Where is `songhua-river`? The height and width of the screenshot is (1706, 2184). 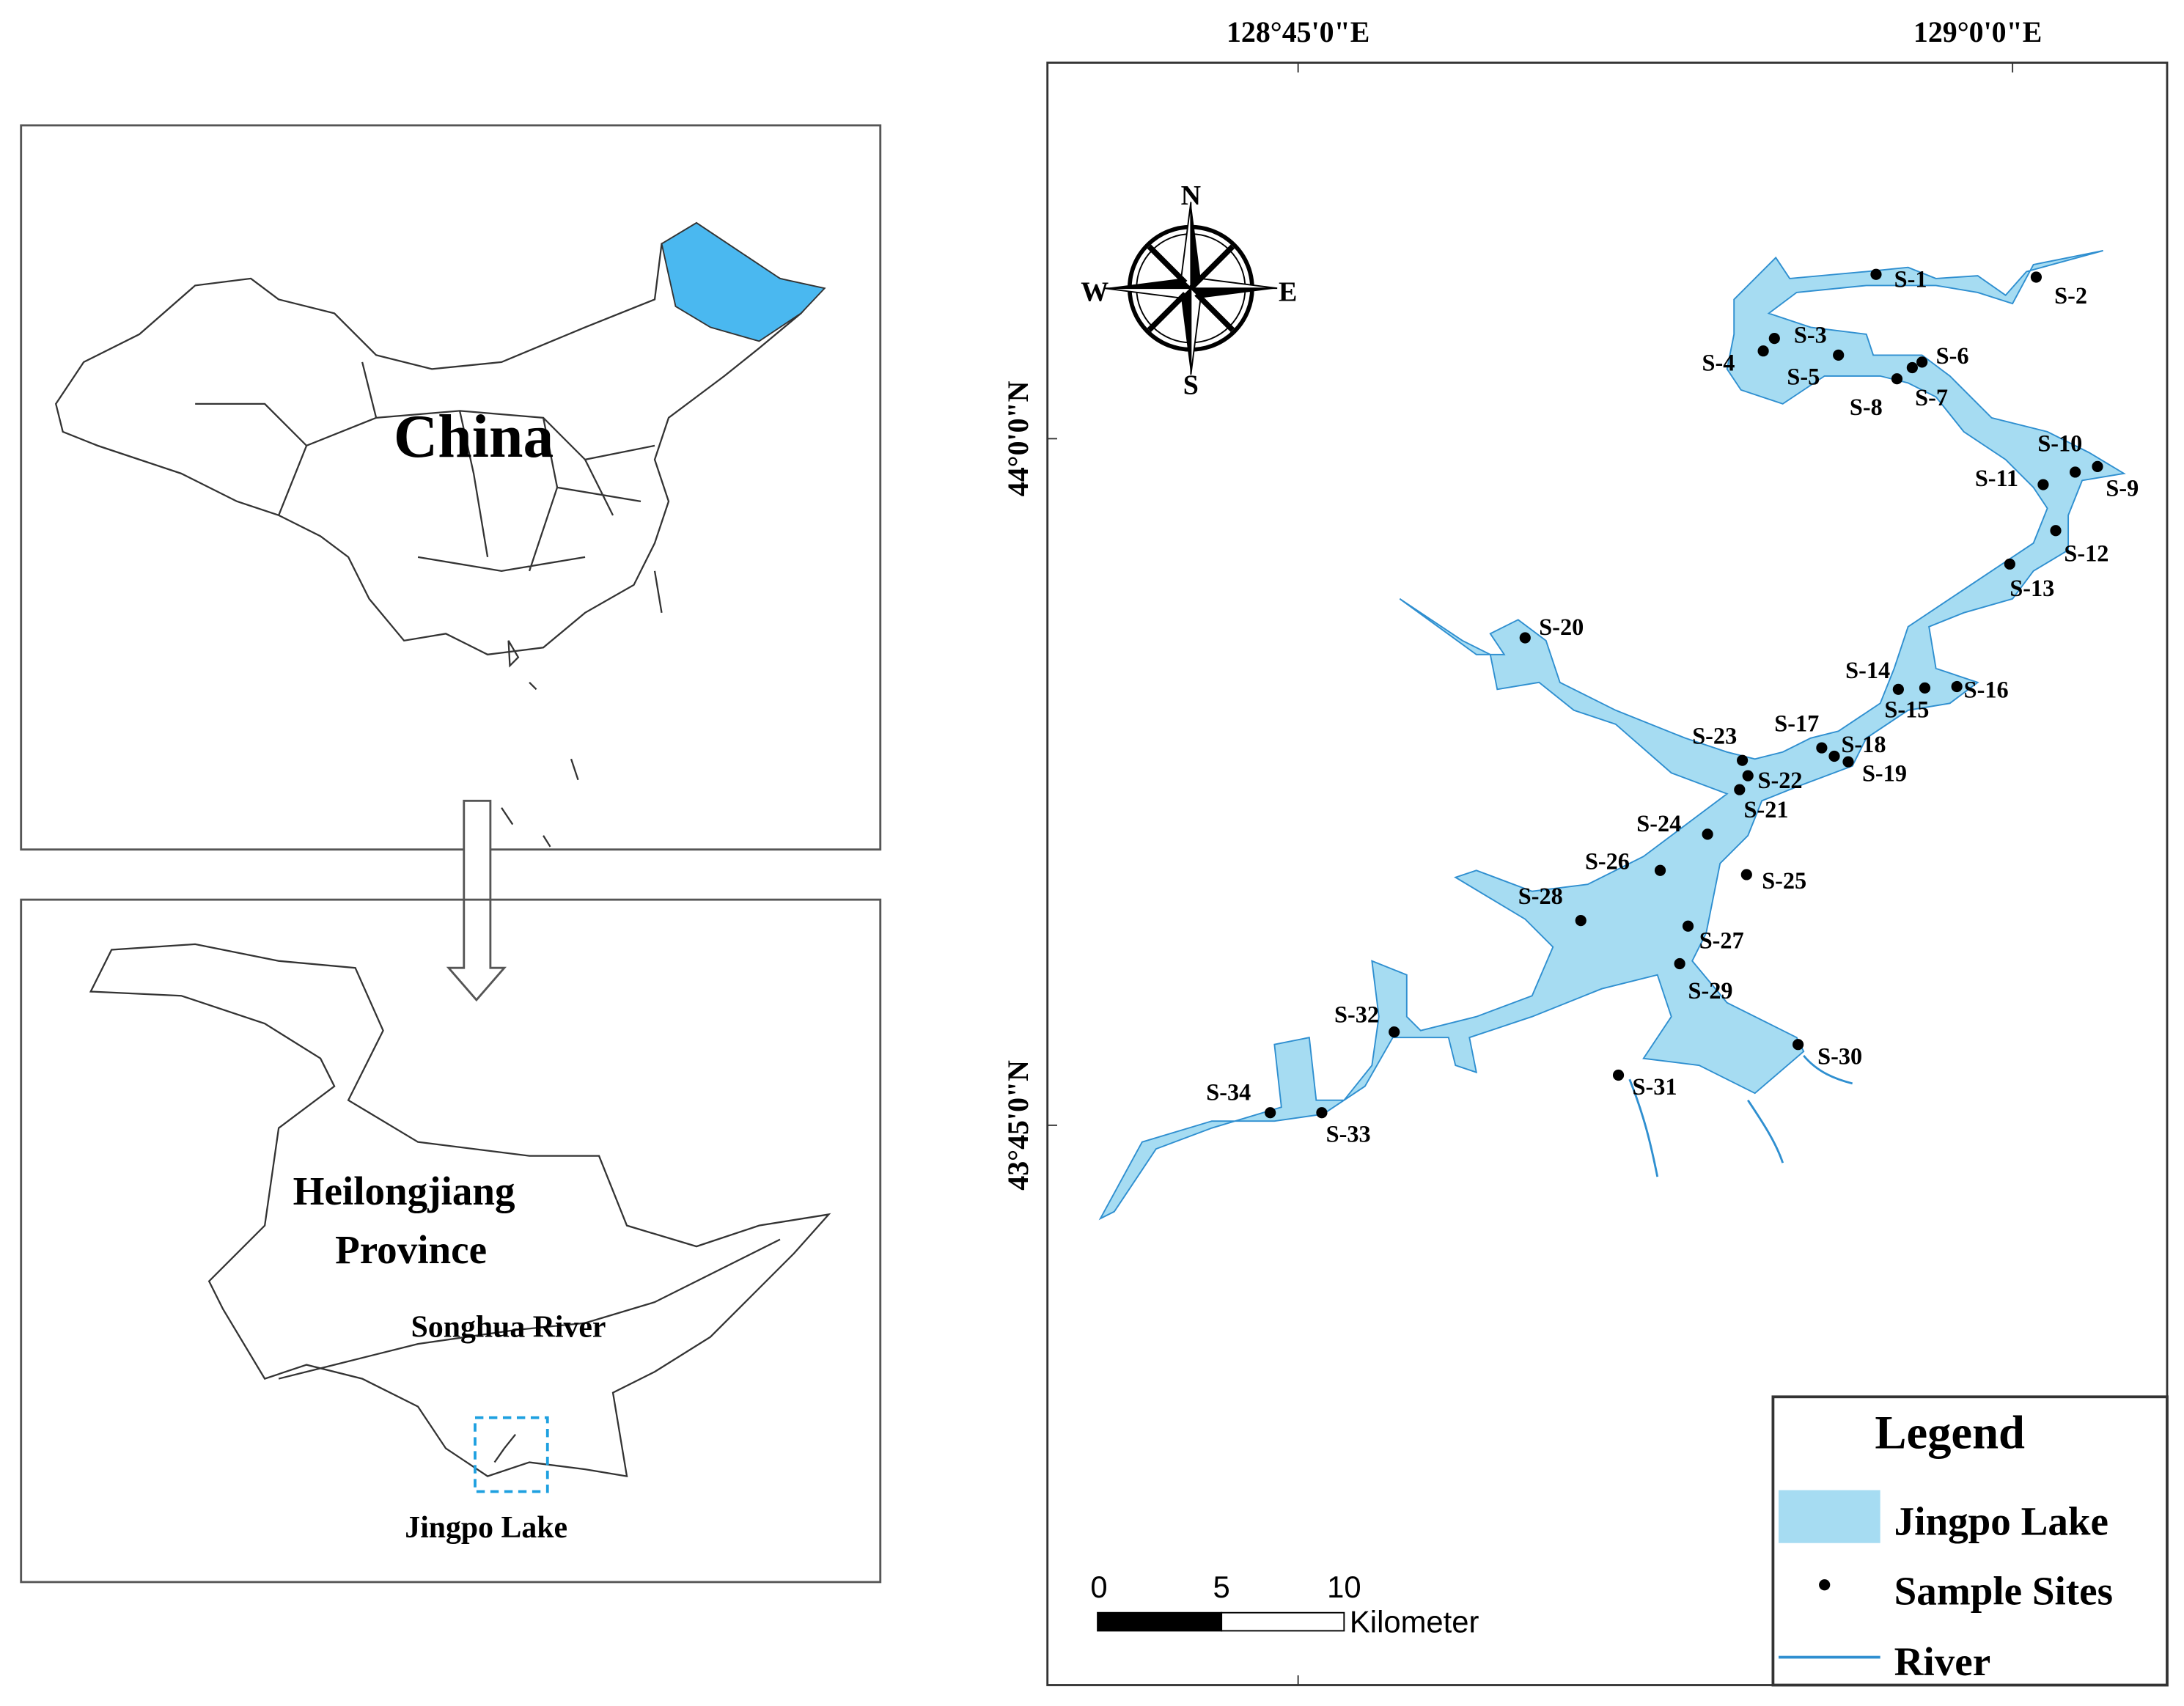
songhua-river is located at coordinates (529, 1309).